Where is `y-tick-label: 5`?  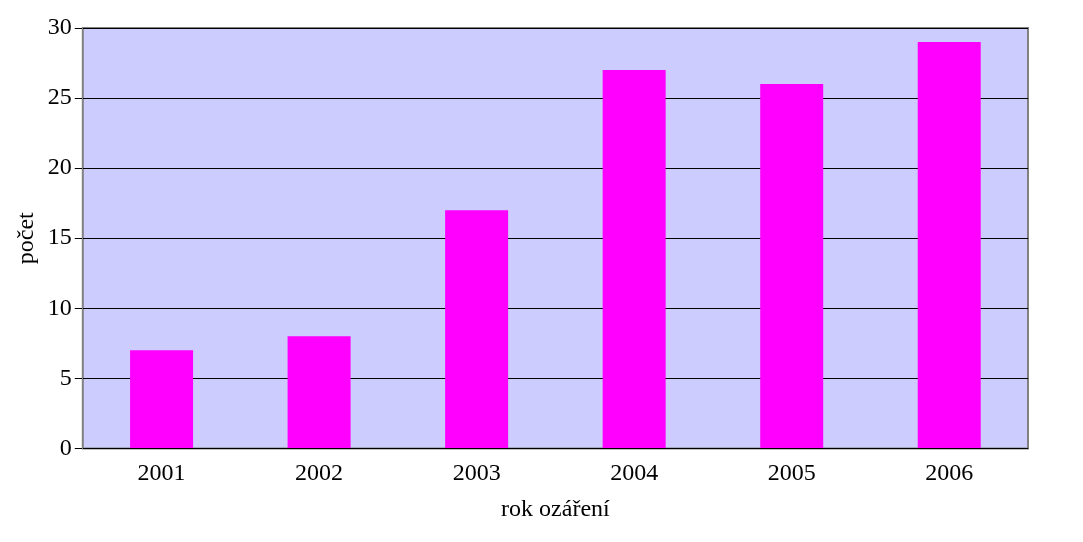
y-tick-label: 5 is located at coordinates (65, 376).